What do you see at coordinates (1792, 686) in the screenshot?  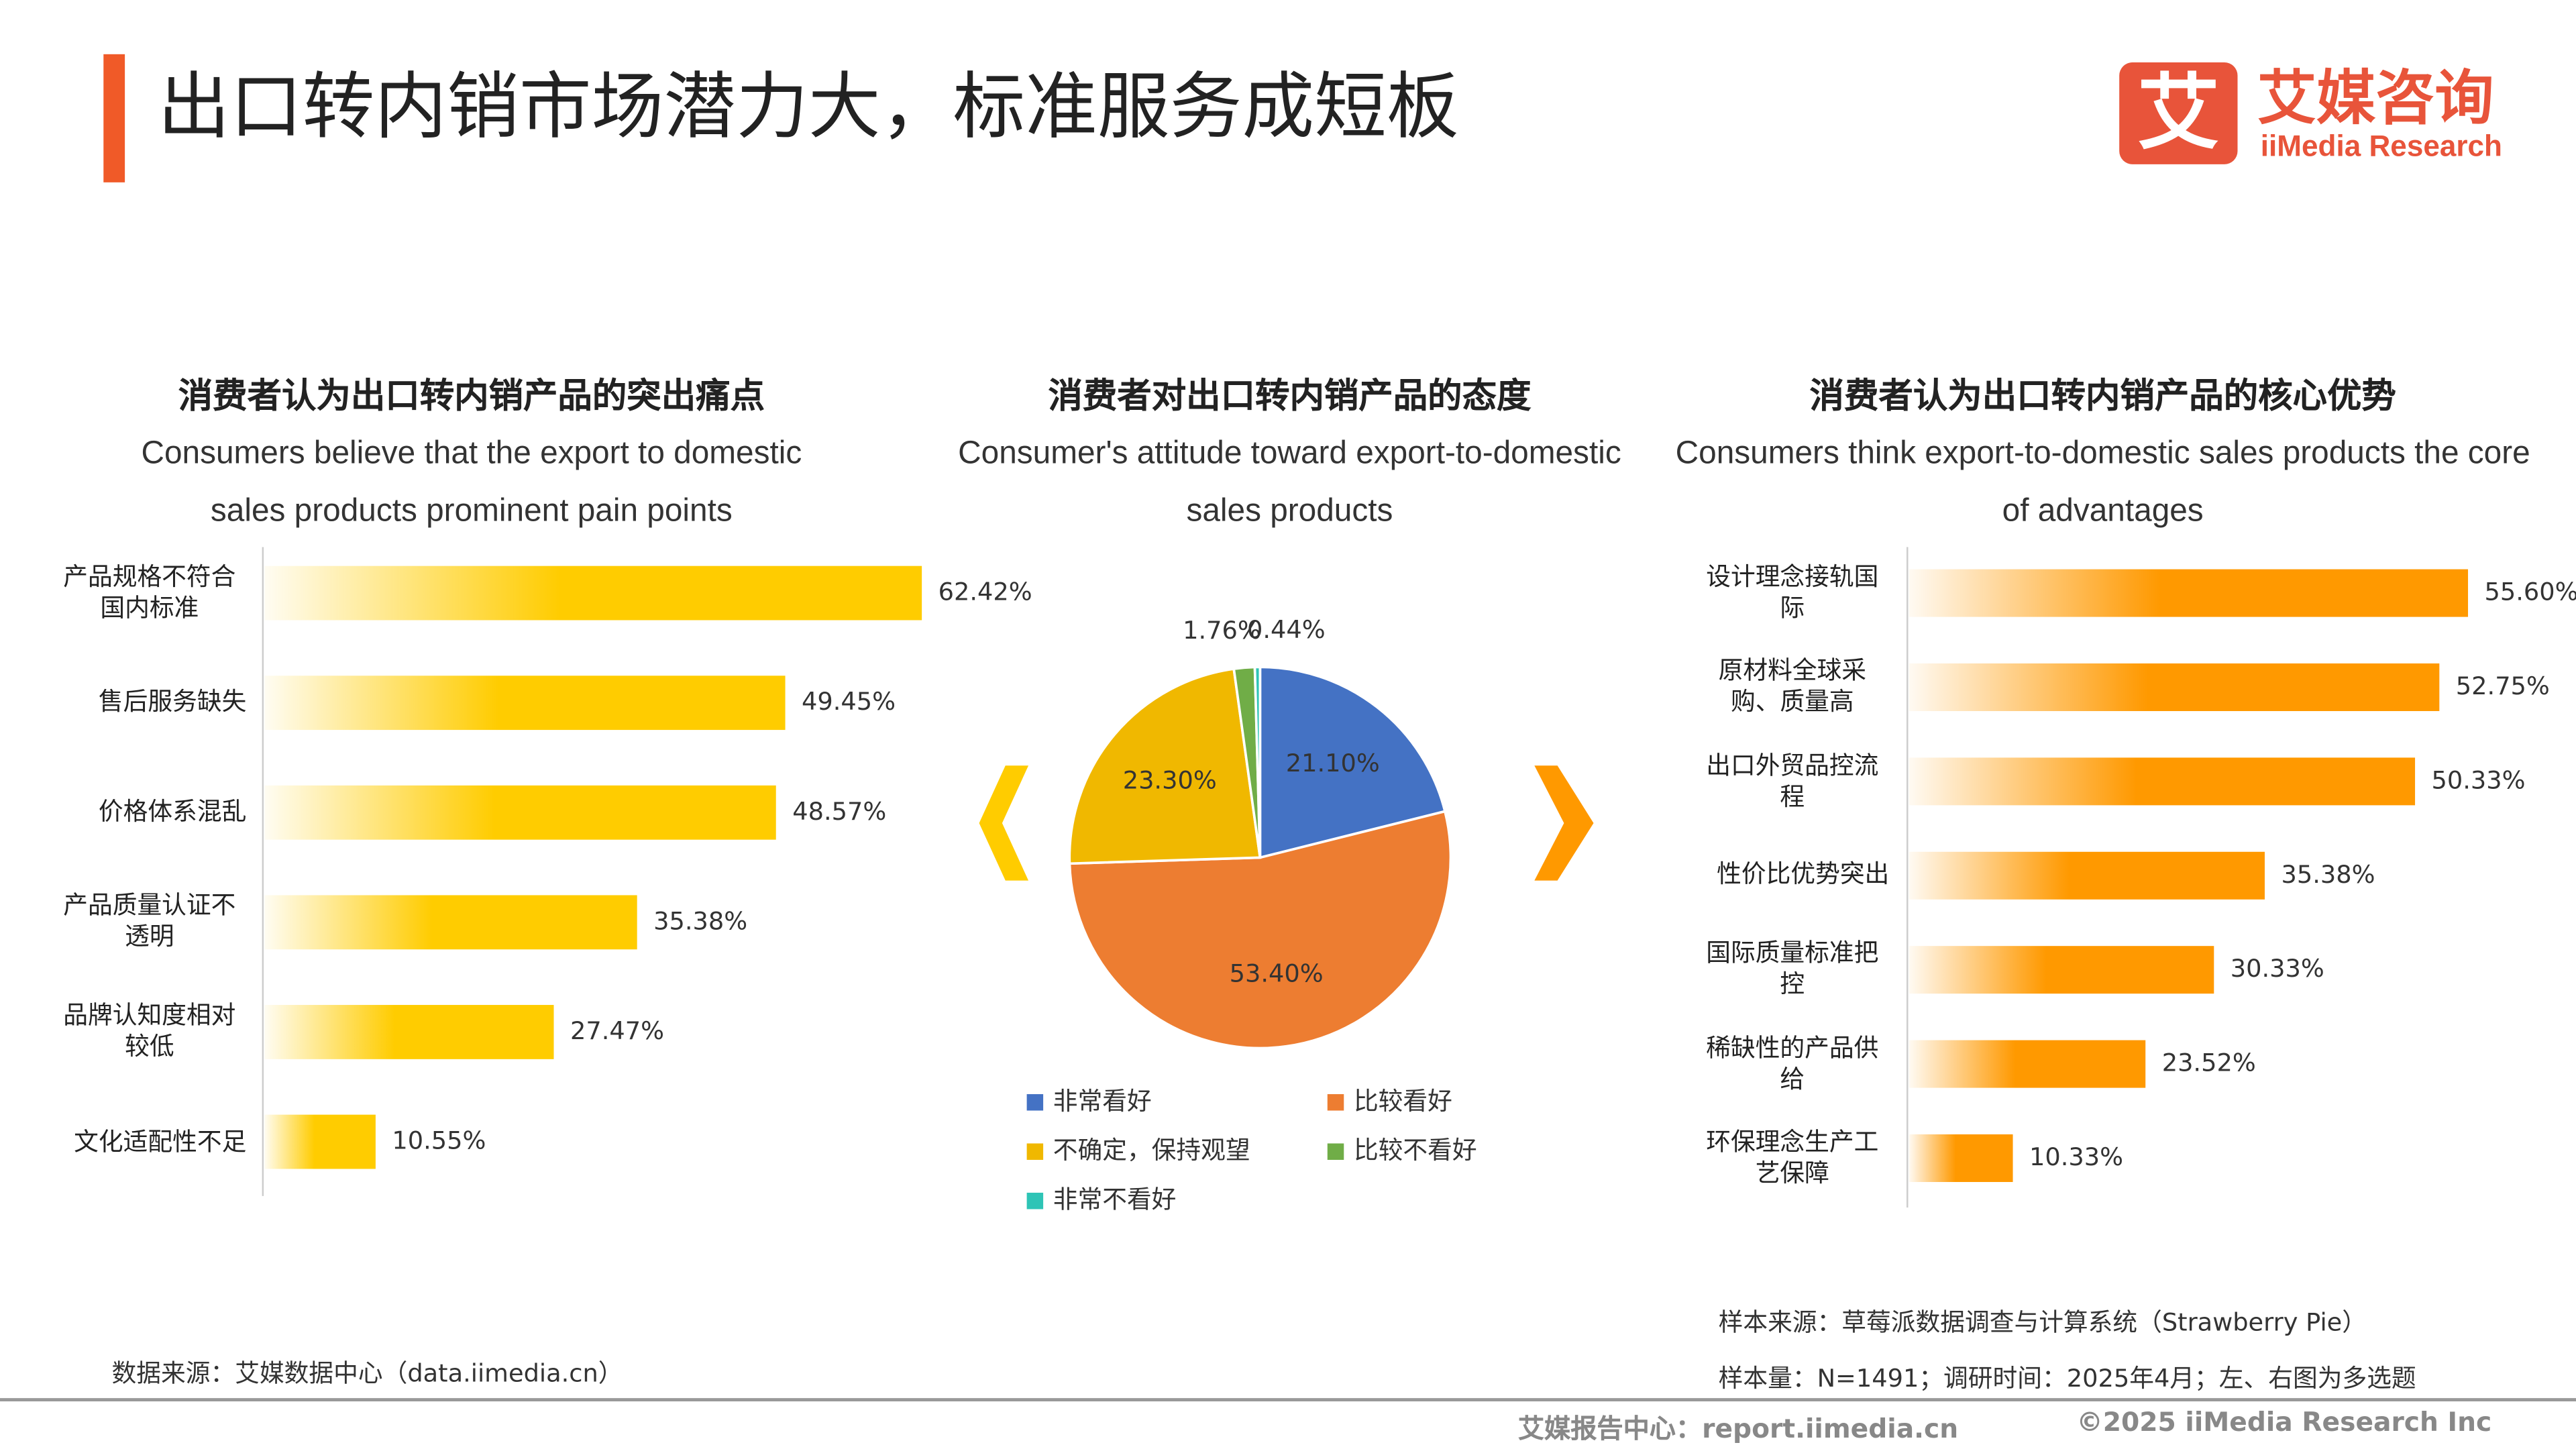 I see `category-text: 原材料全球采购、质量高` at bounding box center [1792, 686].